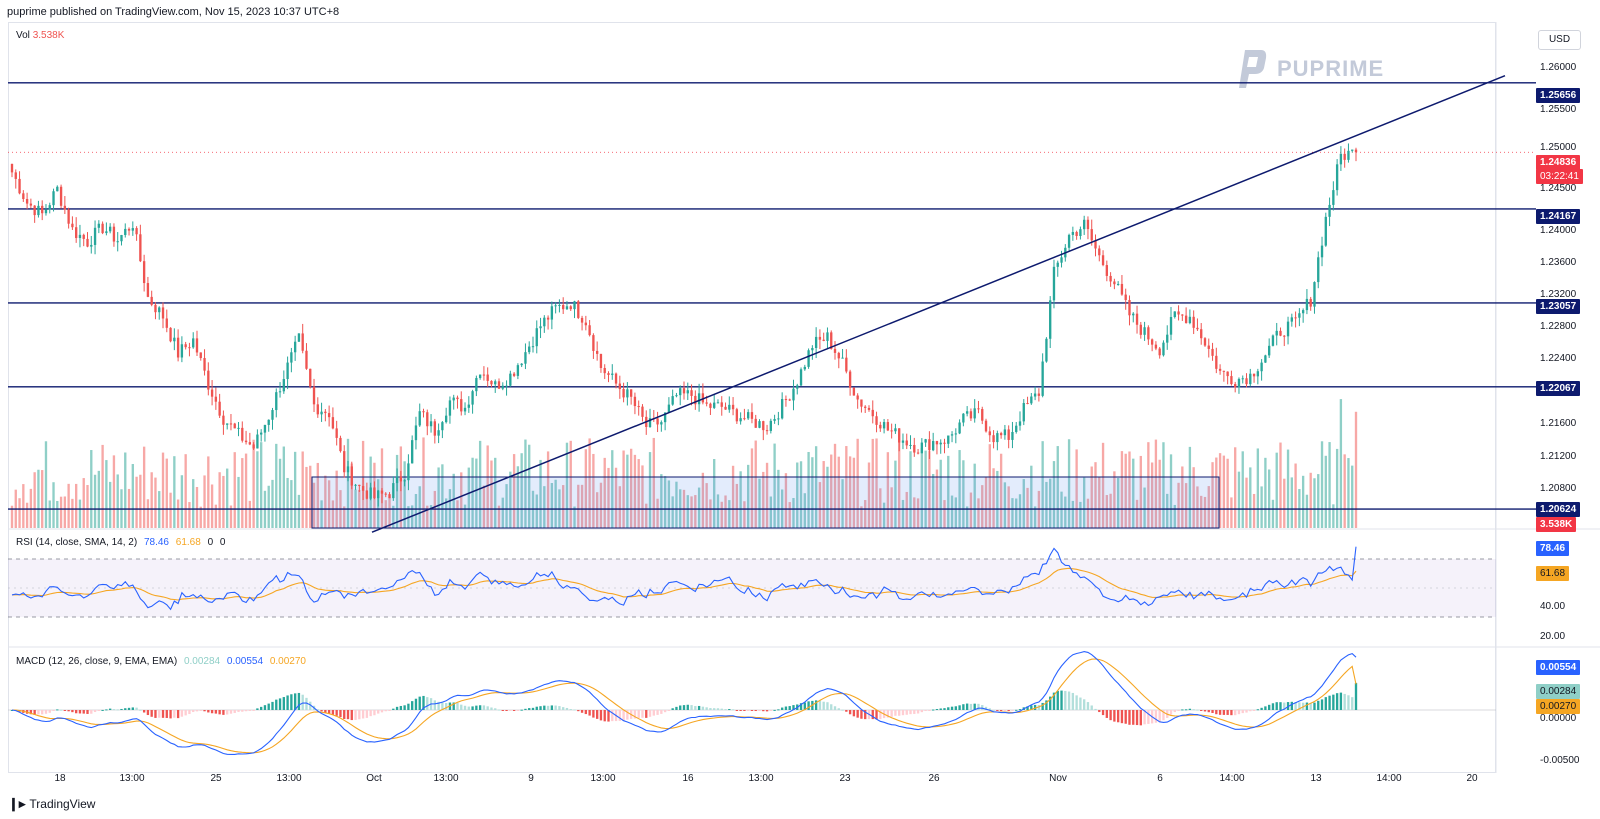 The image size is (1600, 819). Describe the element at coordinates (1558, 67) in the screenshot. I see `price-tick: 1.26000` at that location.